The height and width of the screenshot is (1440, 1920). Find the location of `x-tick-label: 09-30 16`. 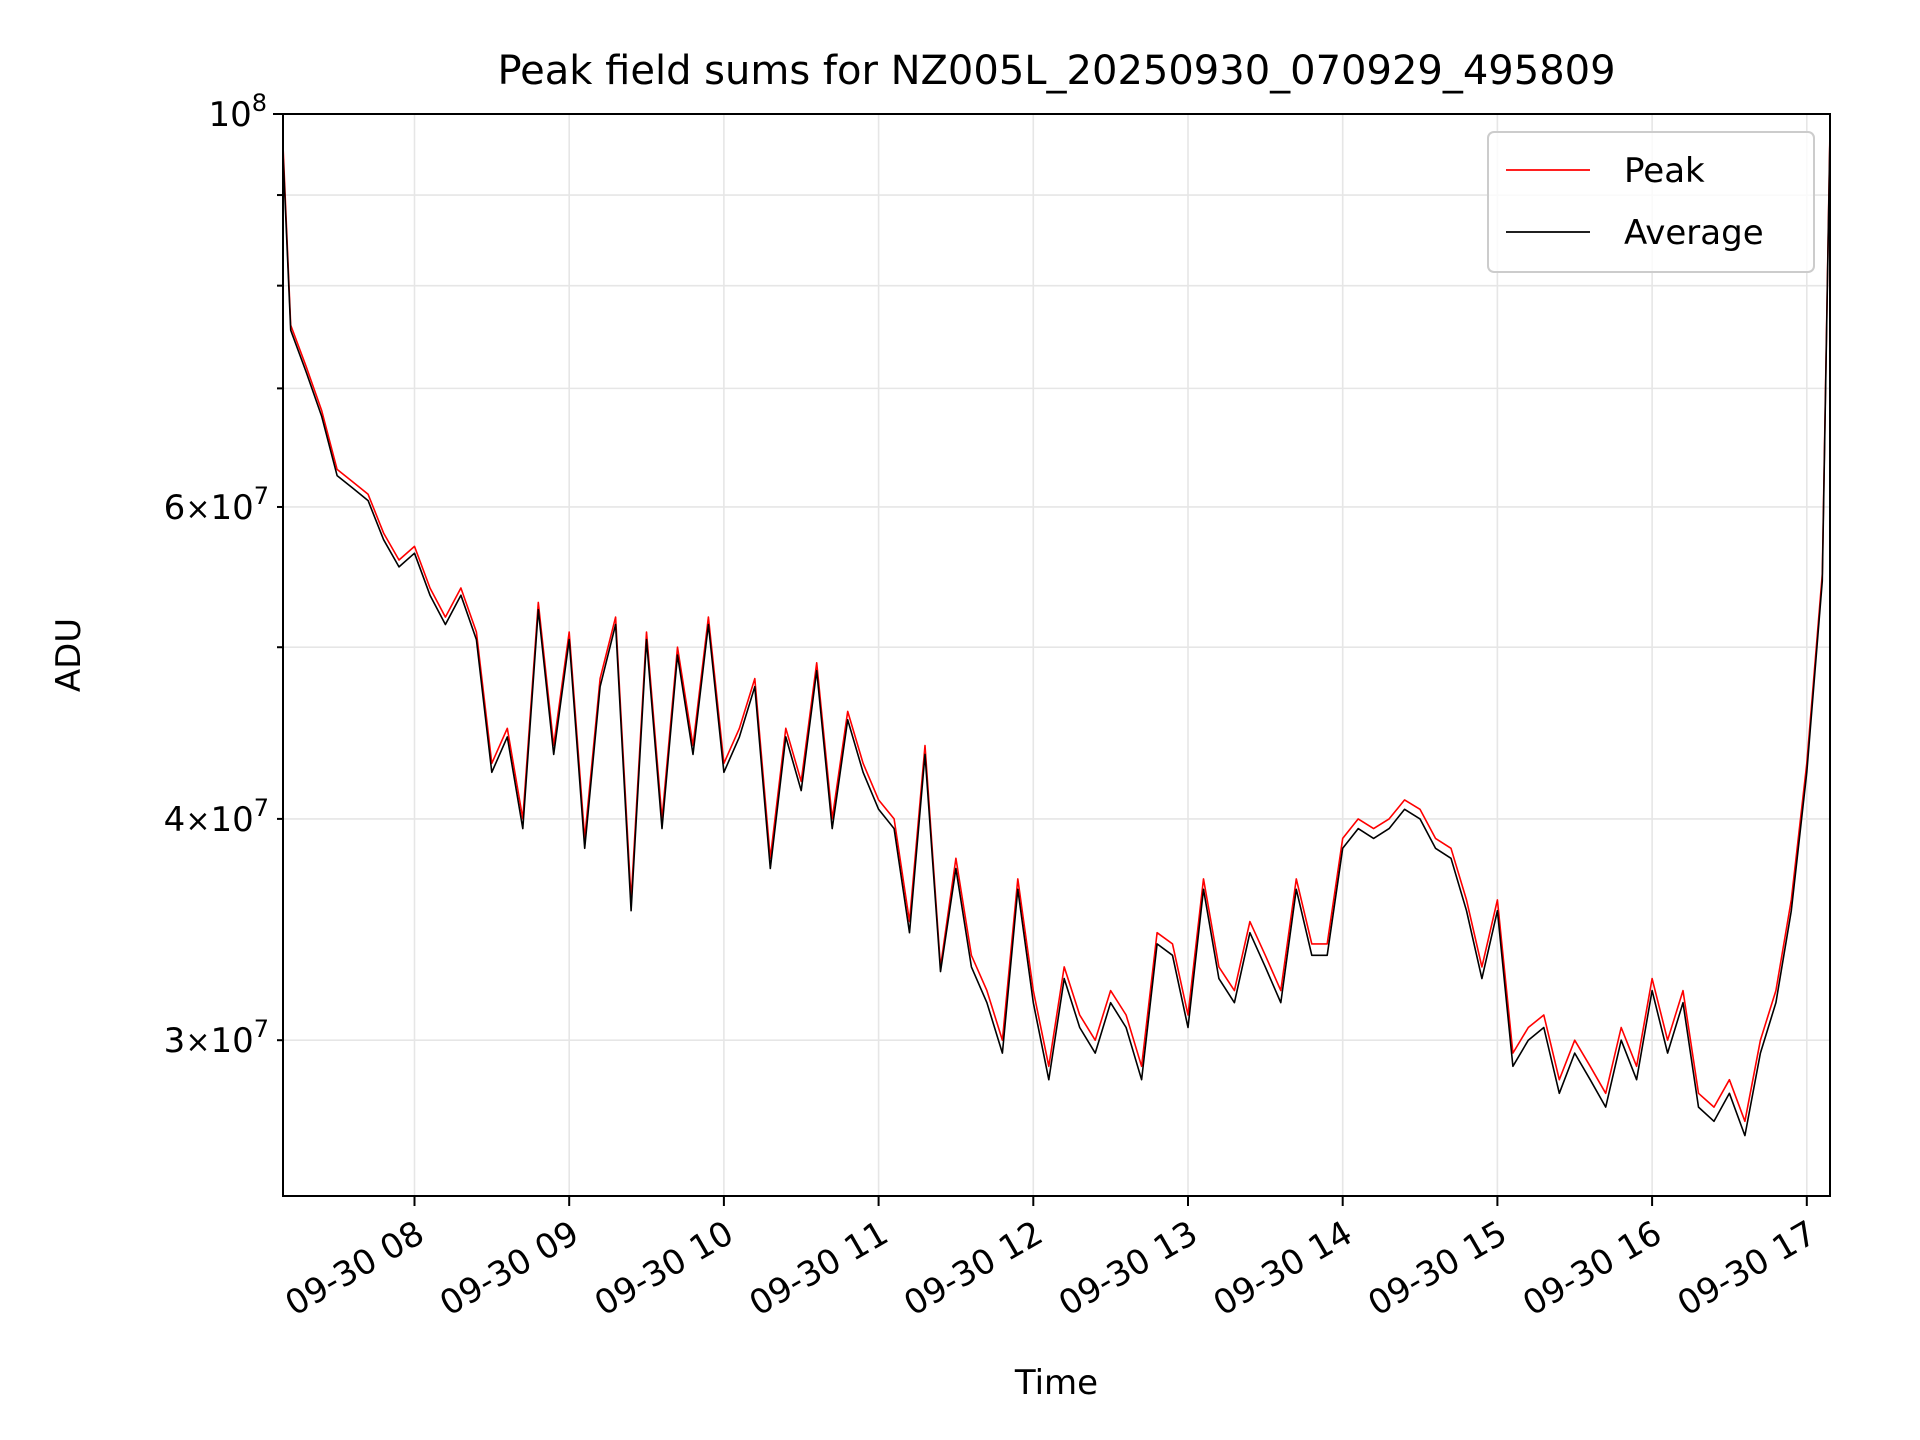

x-tick-label: 09-30 16 is located at coordinates (1592, 1268).